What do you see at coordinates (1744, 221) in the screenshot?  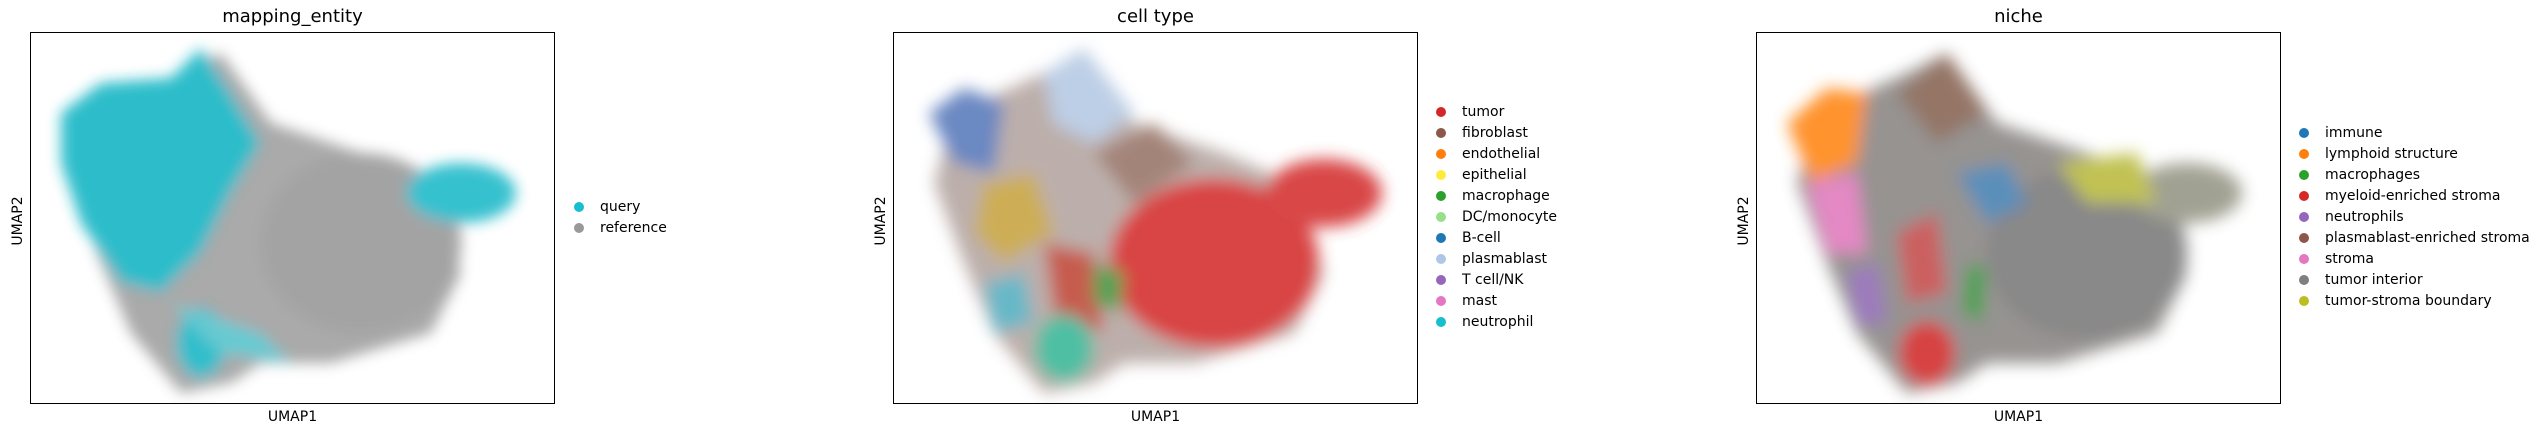 I see `y-axis-label: UMAP2` at bounding box center [1744, 221].